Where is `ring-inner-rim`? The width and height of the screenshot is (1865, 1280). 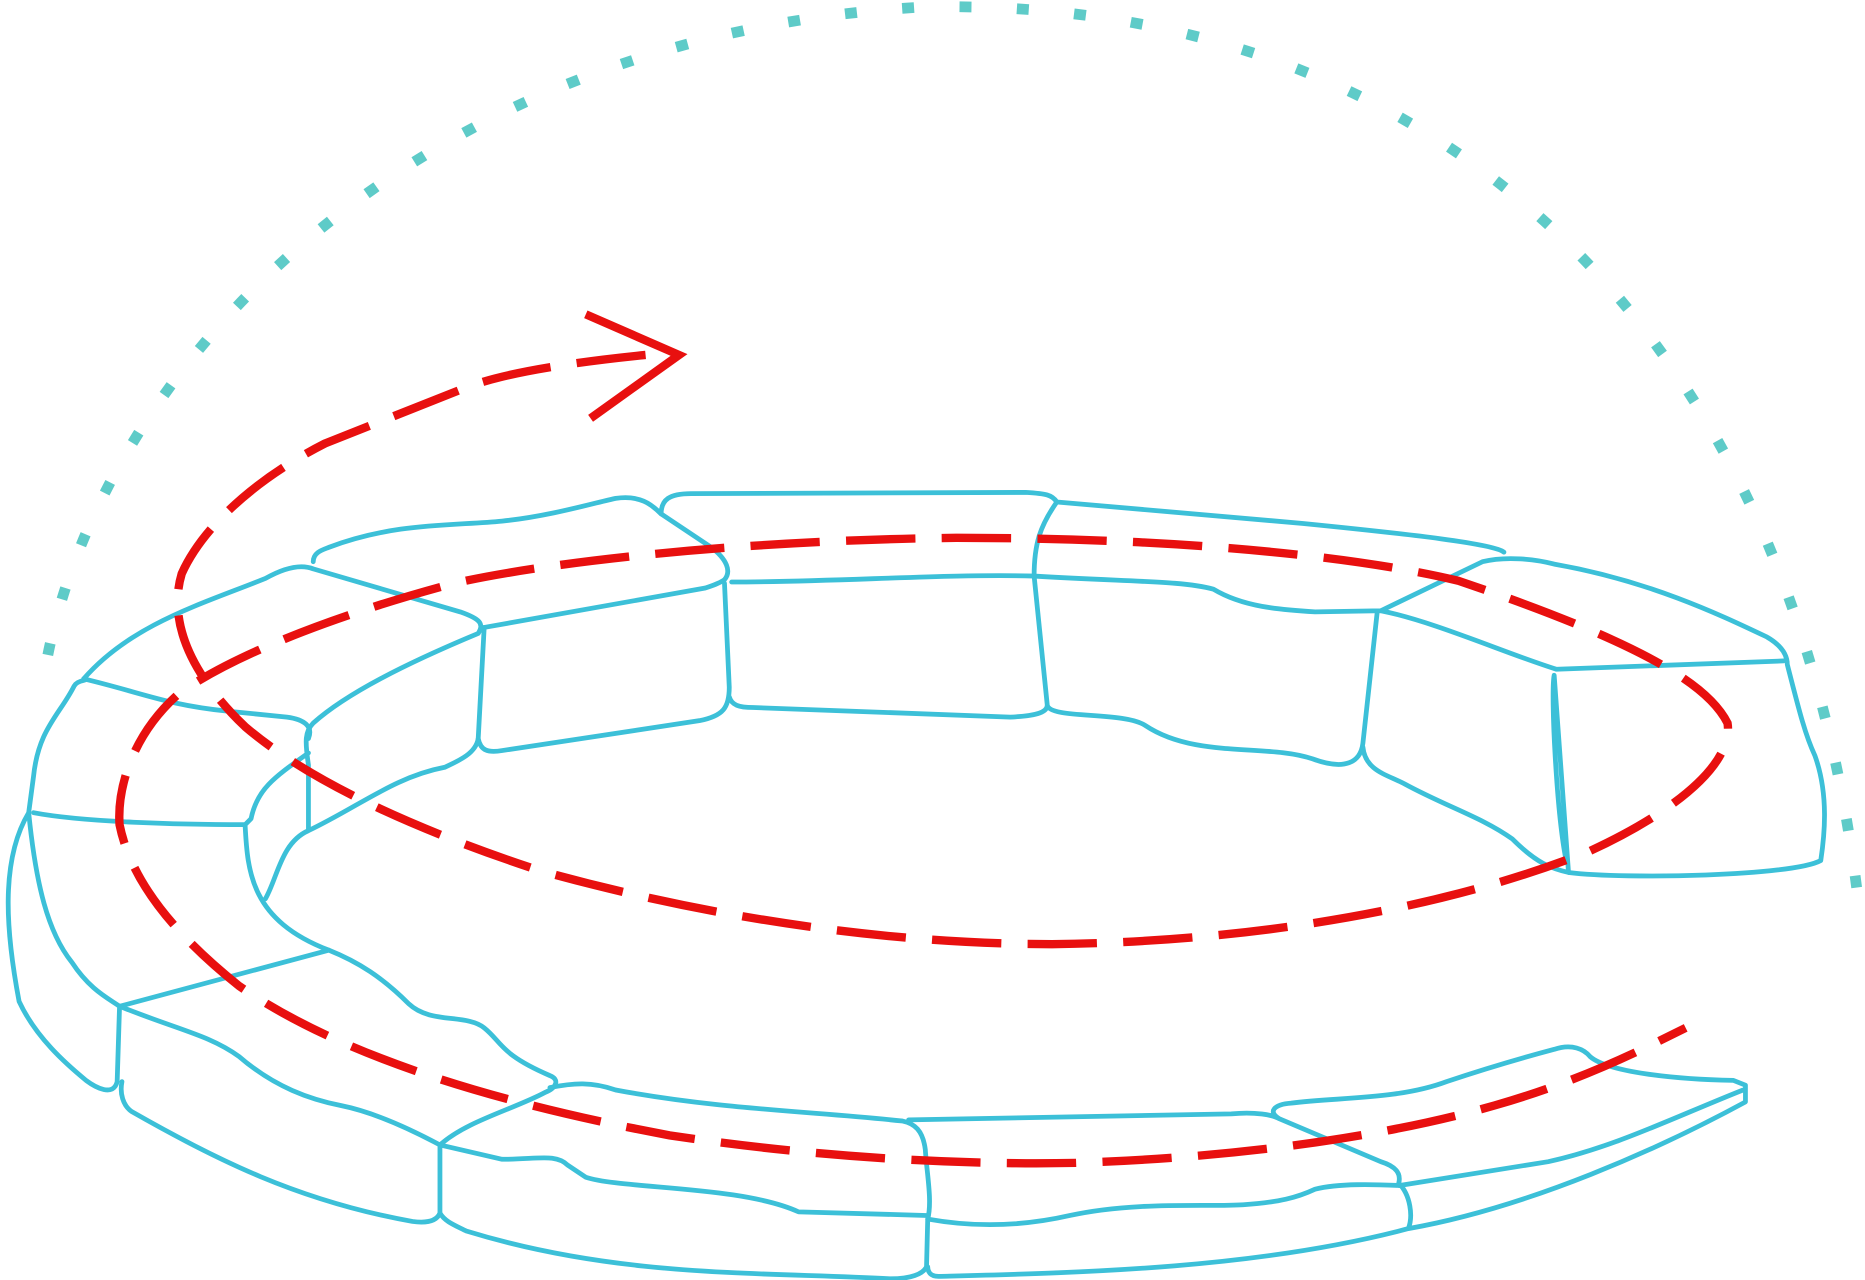 ring-inner-rim is located at coordinates (1409, 585).